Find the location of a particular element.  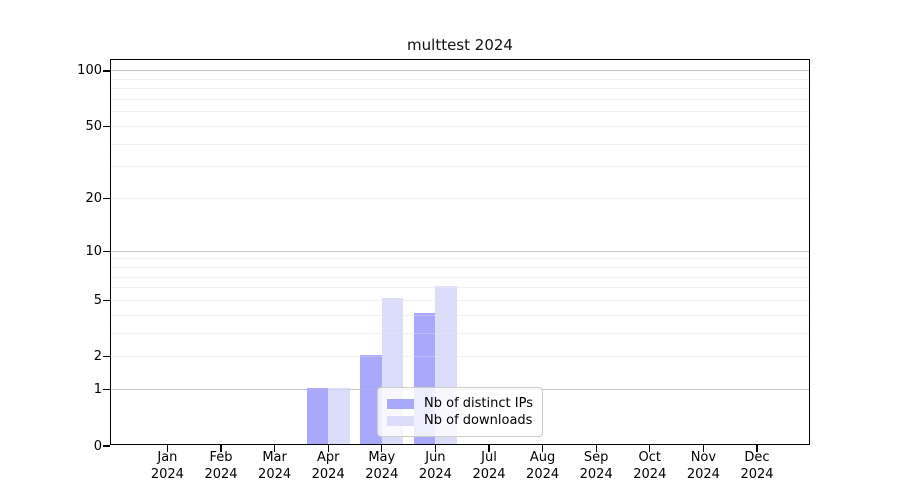

legend-item-downloads: Nb of downloads is located at coordinates (460, 420).